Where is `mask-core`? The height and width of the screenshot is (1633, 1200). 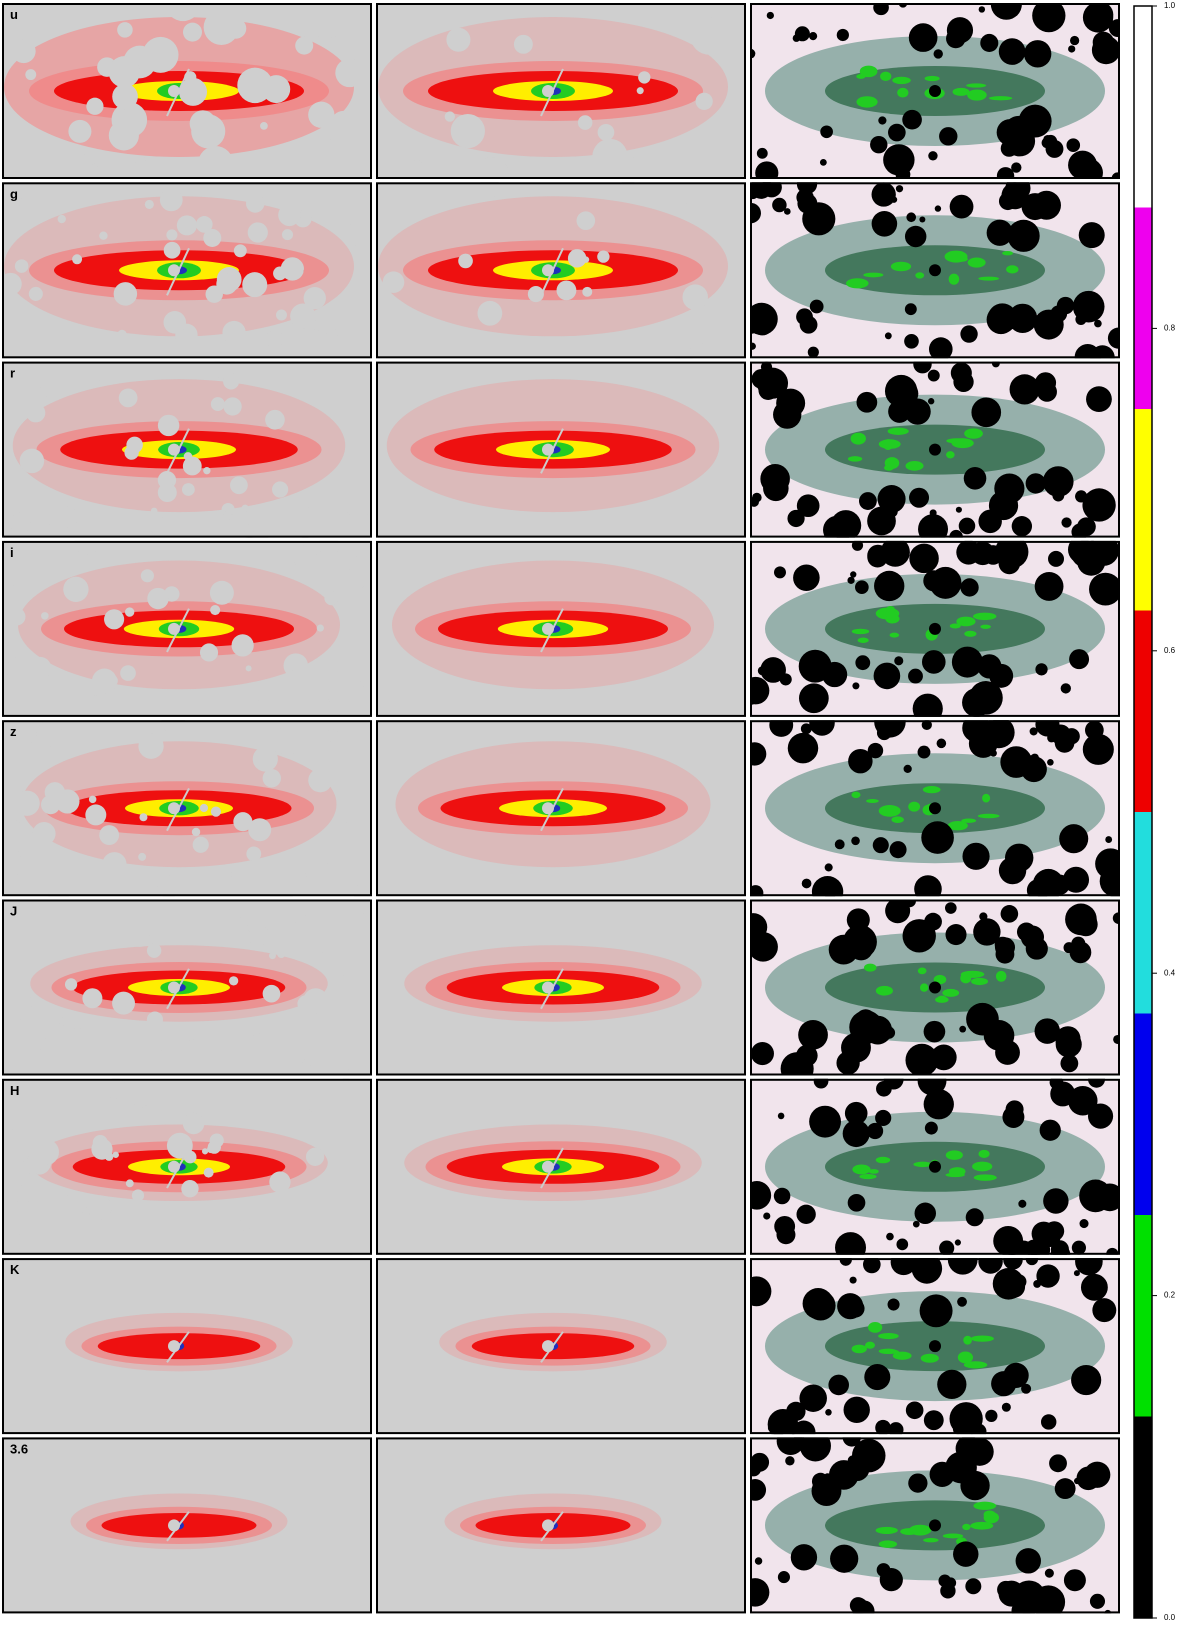 mask-core is located at coordinates (935, 628).